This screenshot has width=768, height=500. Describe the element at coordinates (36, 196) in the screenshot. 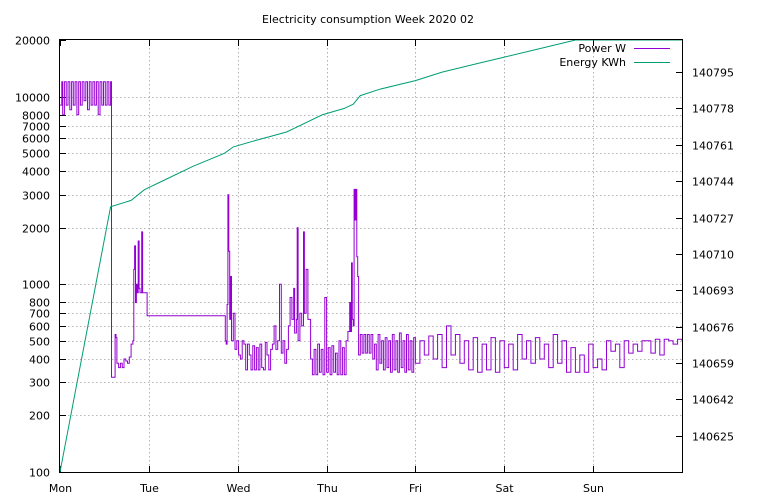

I see `y-left-tick-label: 3000` at that location.